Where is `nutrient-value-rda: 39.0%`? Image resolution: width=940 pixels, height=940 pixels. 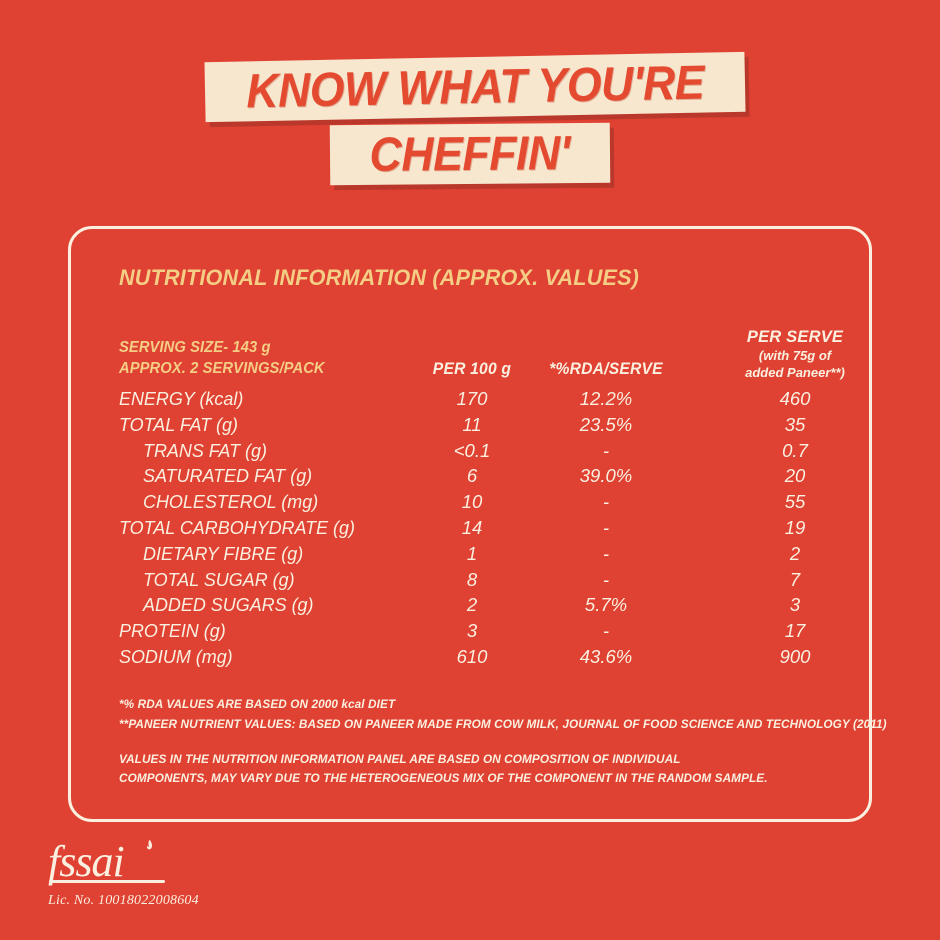
nutrient-value-rda: 39.0% is located at coordinates (606, 476).